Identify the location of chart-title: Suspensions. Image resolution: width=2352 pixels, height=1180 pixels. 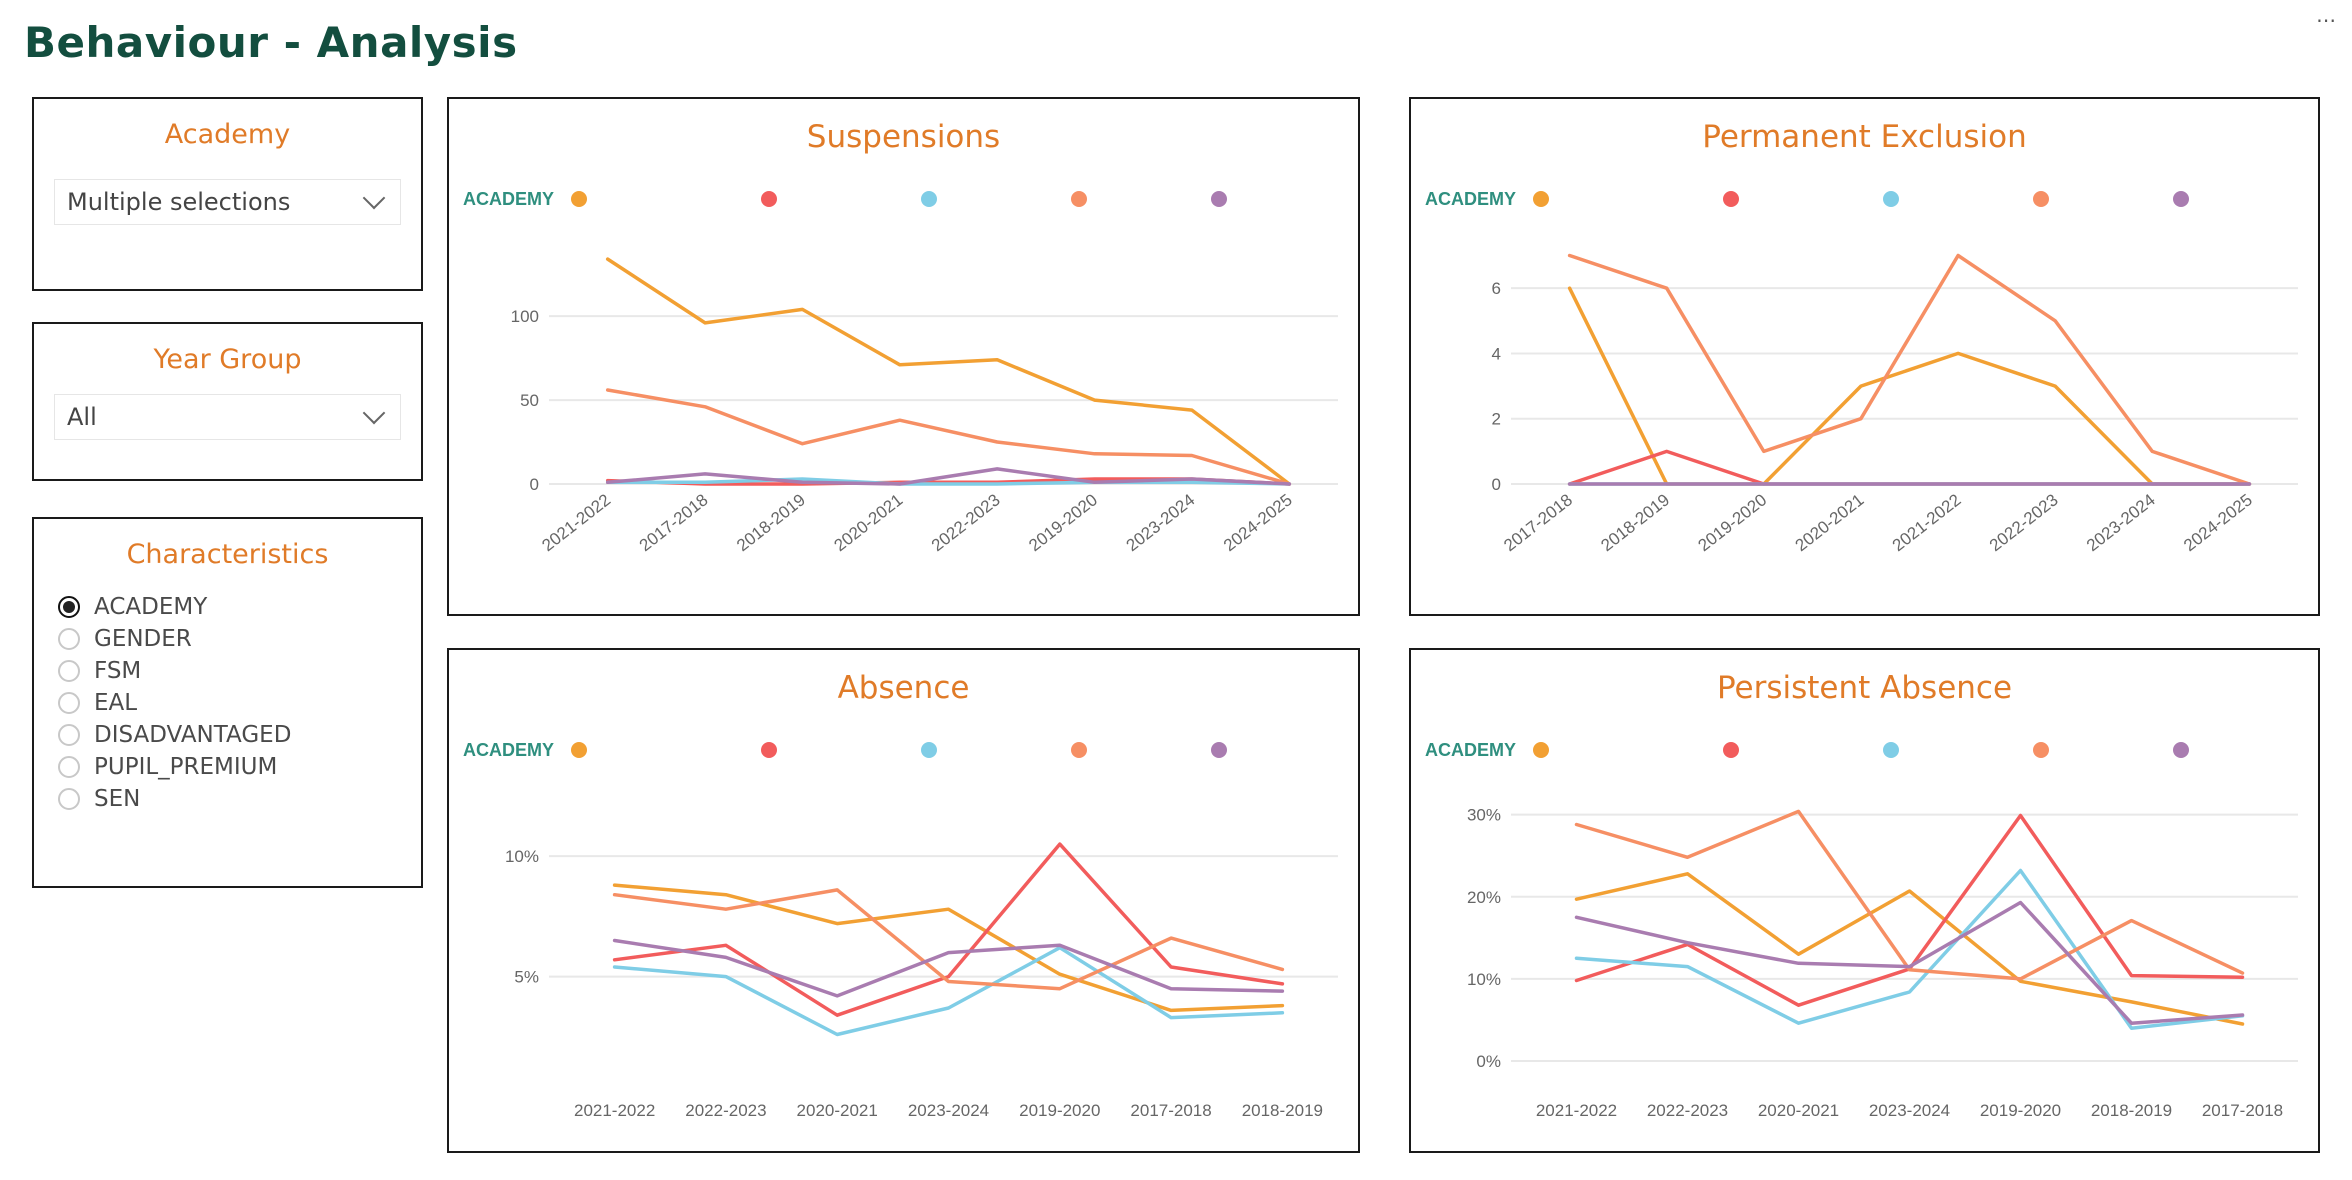
(903, 137).